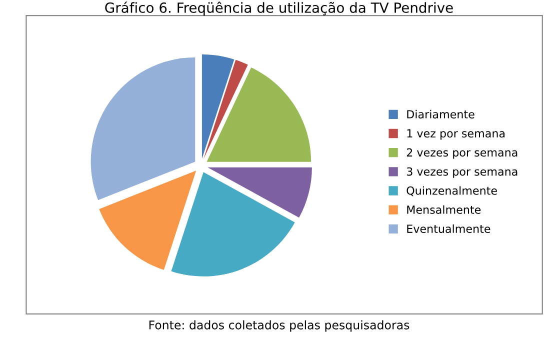 The height and width of the screenshot is (345, 558). What do you see at coordinates (279, 9) in the screenshot?
I see `chart-title: Gráfico 6. Freqüência de utilização da TV Pendrive` at bounding box center [279, 9].